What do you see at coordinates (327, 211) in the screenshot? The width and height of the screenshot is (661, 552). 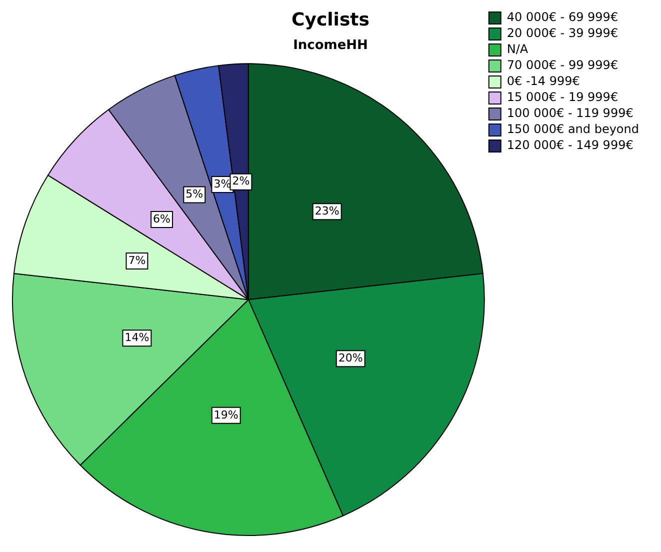 I see `data-label: 23%` at bounding box center [327, 211].